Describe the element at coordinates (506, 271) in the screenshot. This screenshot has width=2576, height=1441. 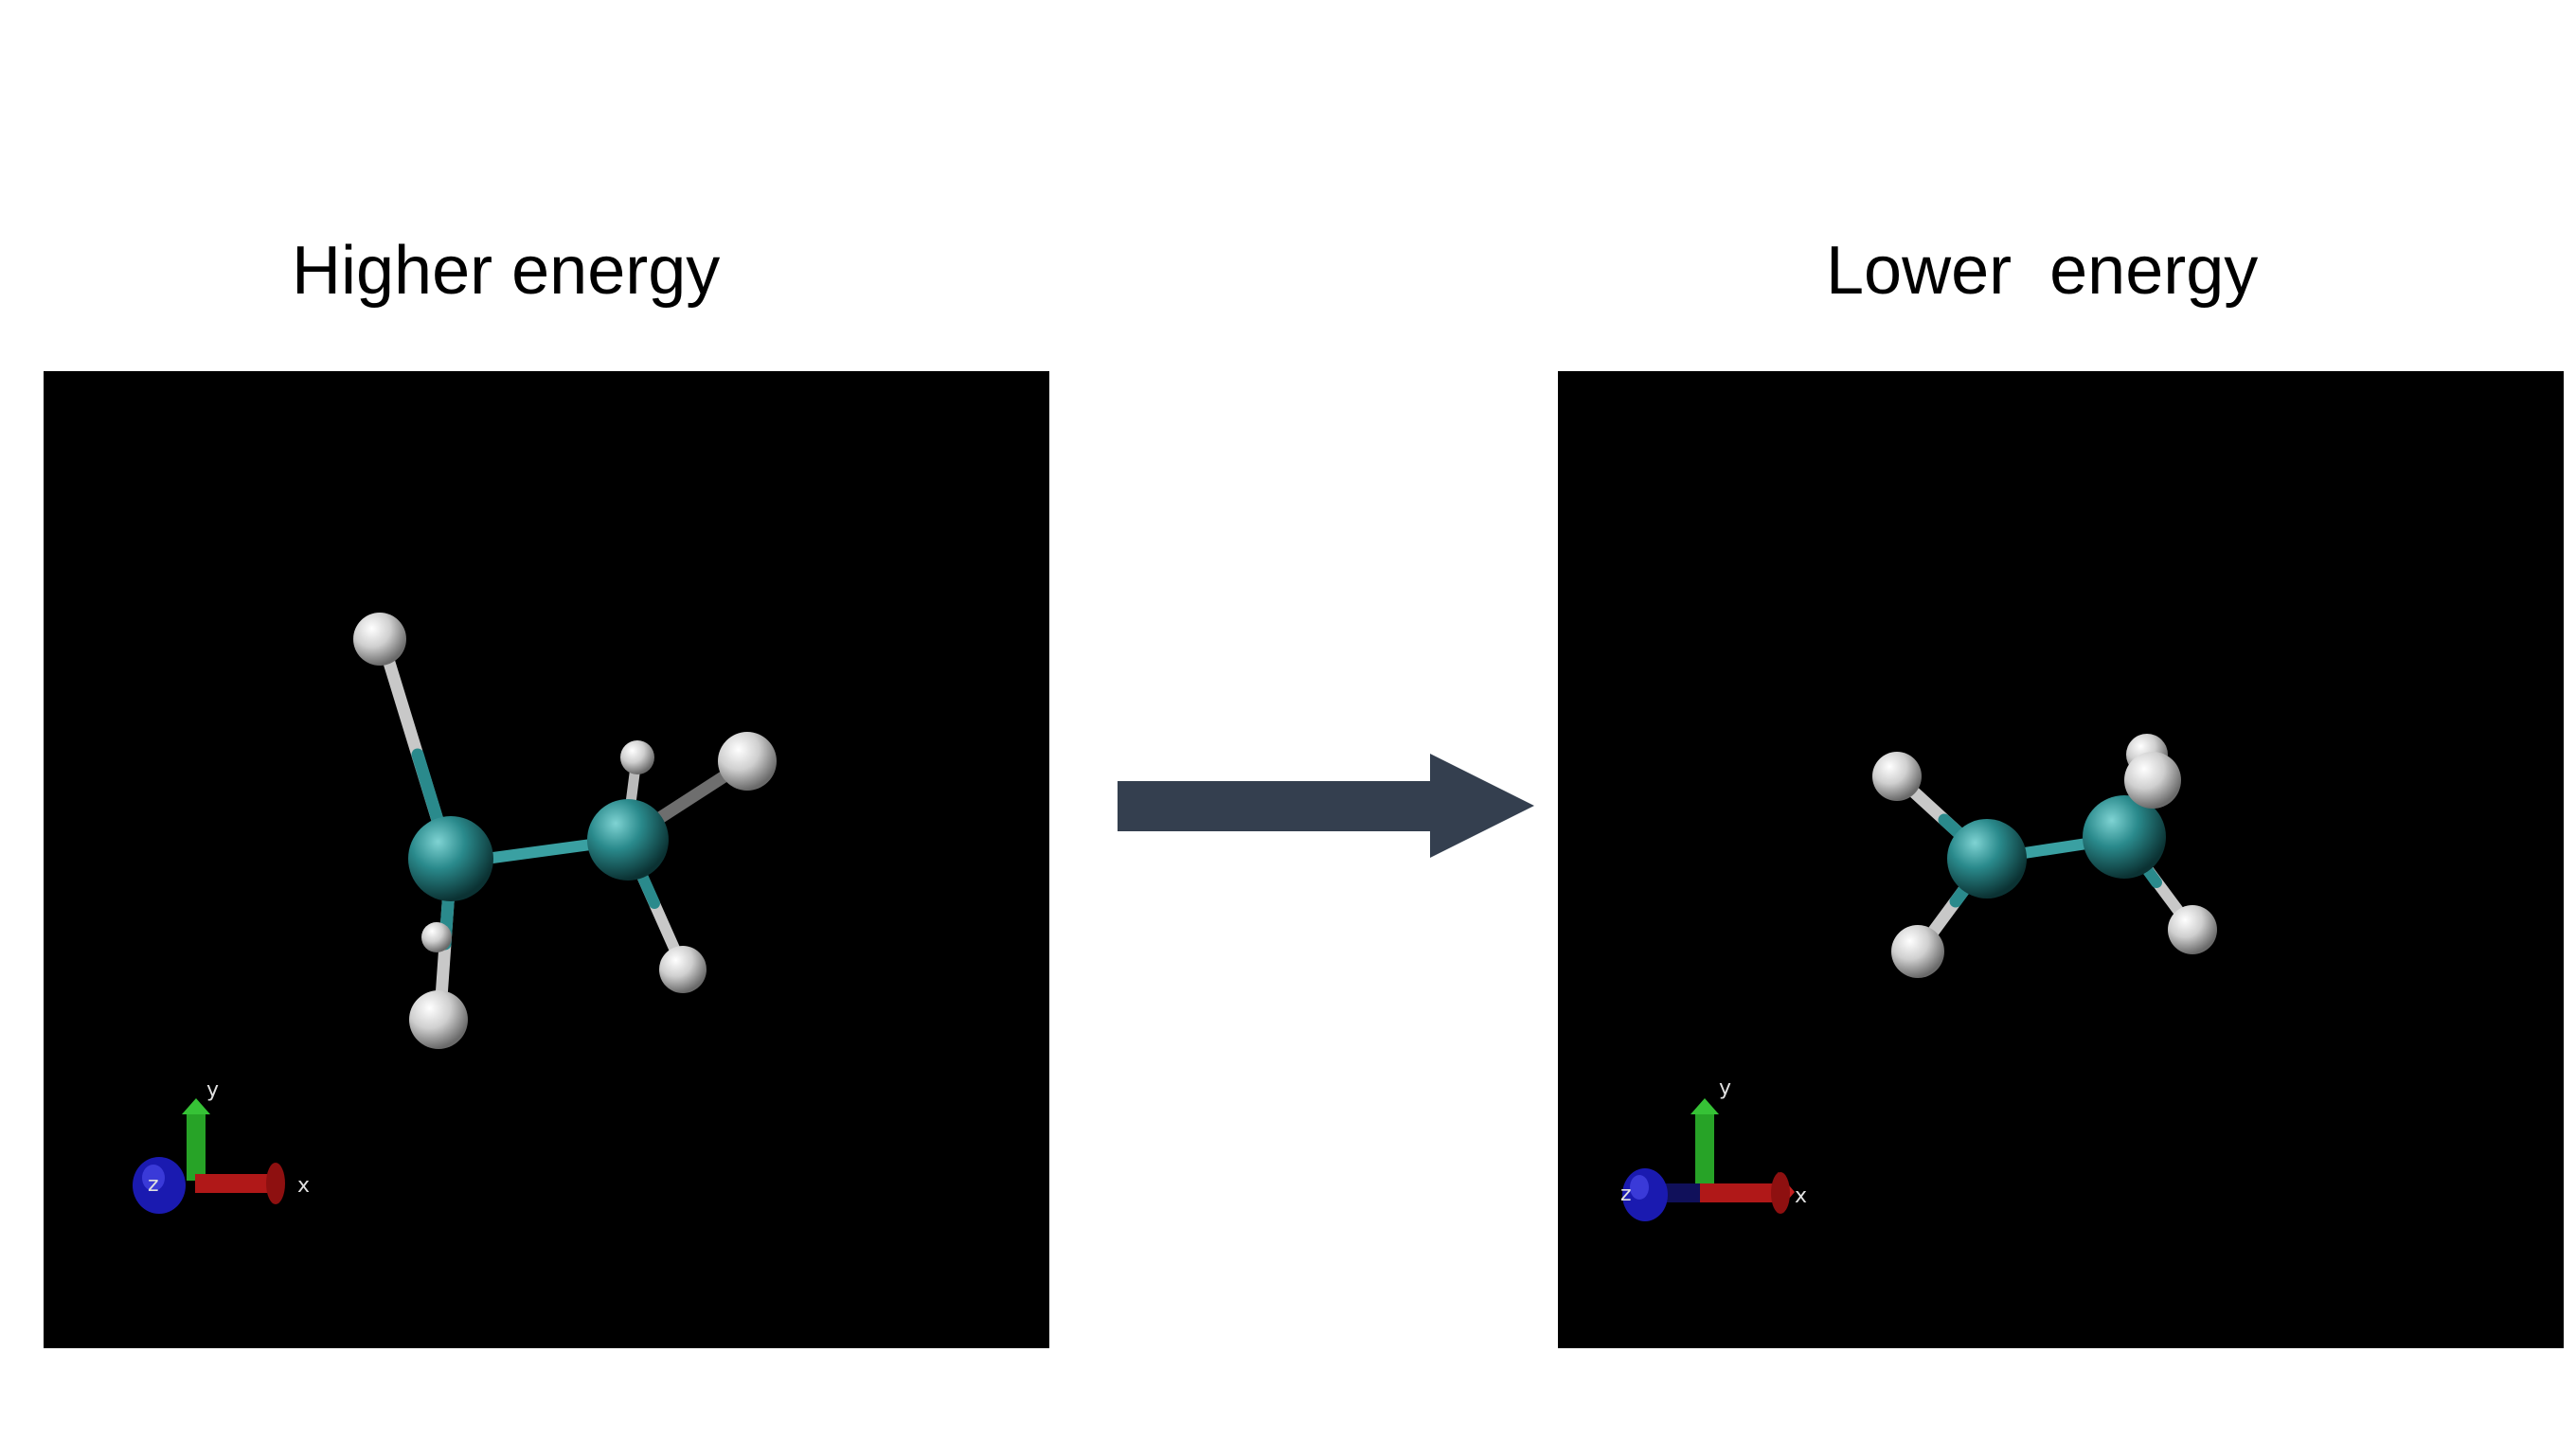
I see `title-higher-energy: Higher energy` at that location.